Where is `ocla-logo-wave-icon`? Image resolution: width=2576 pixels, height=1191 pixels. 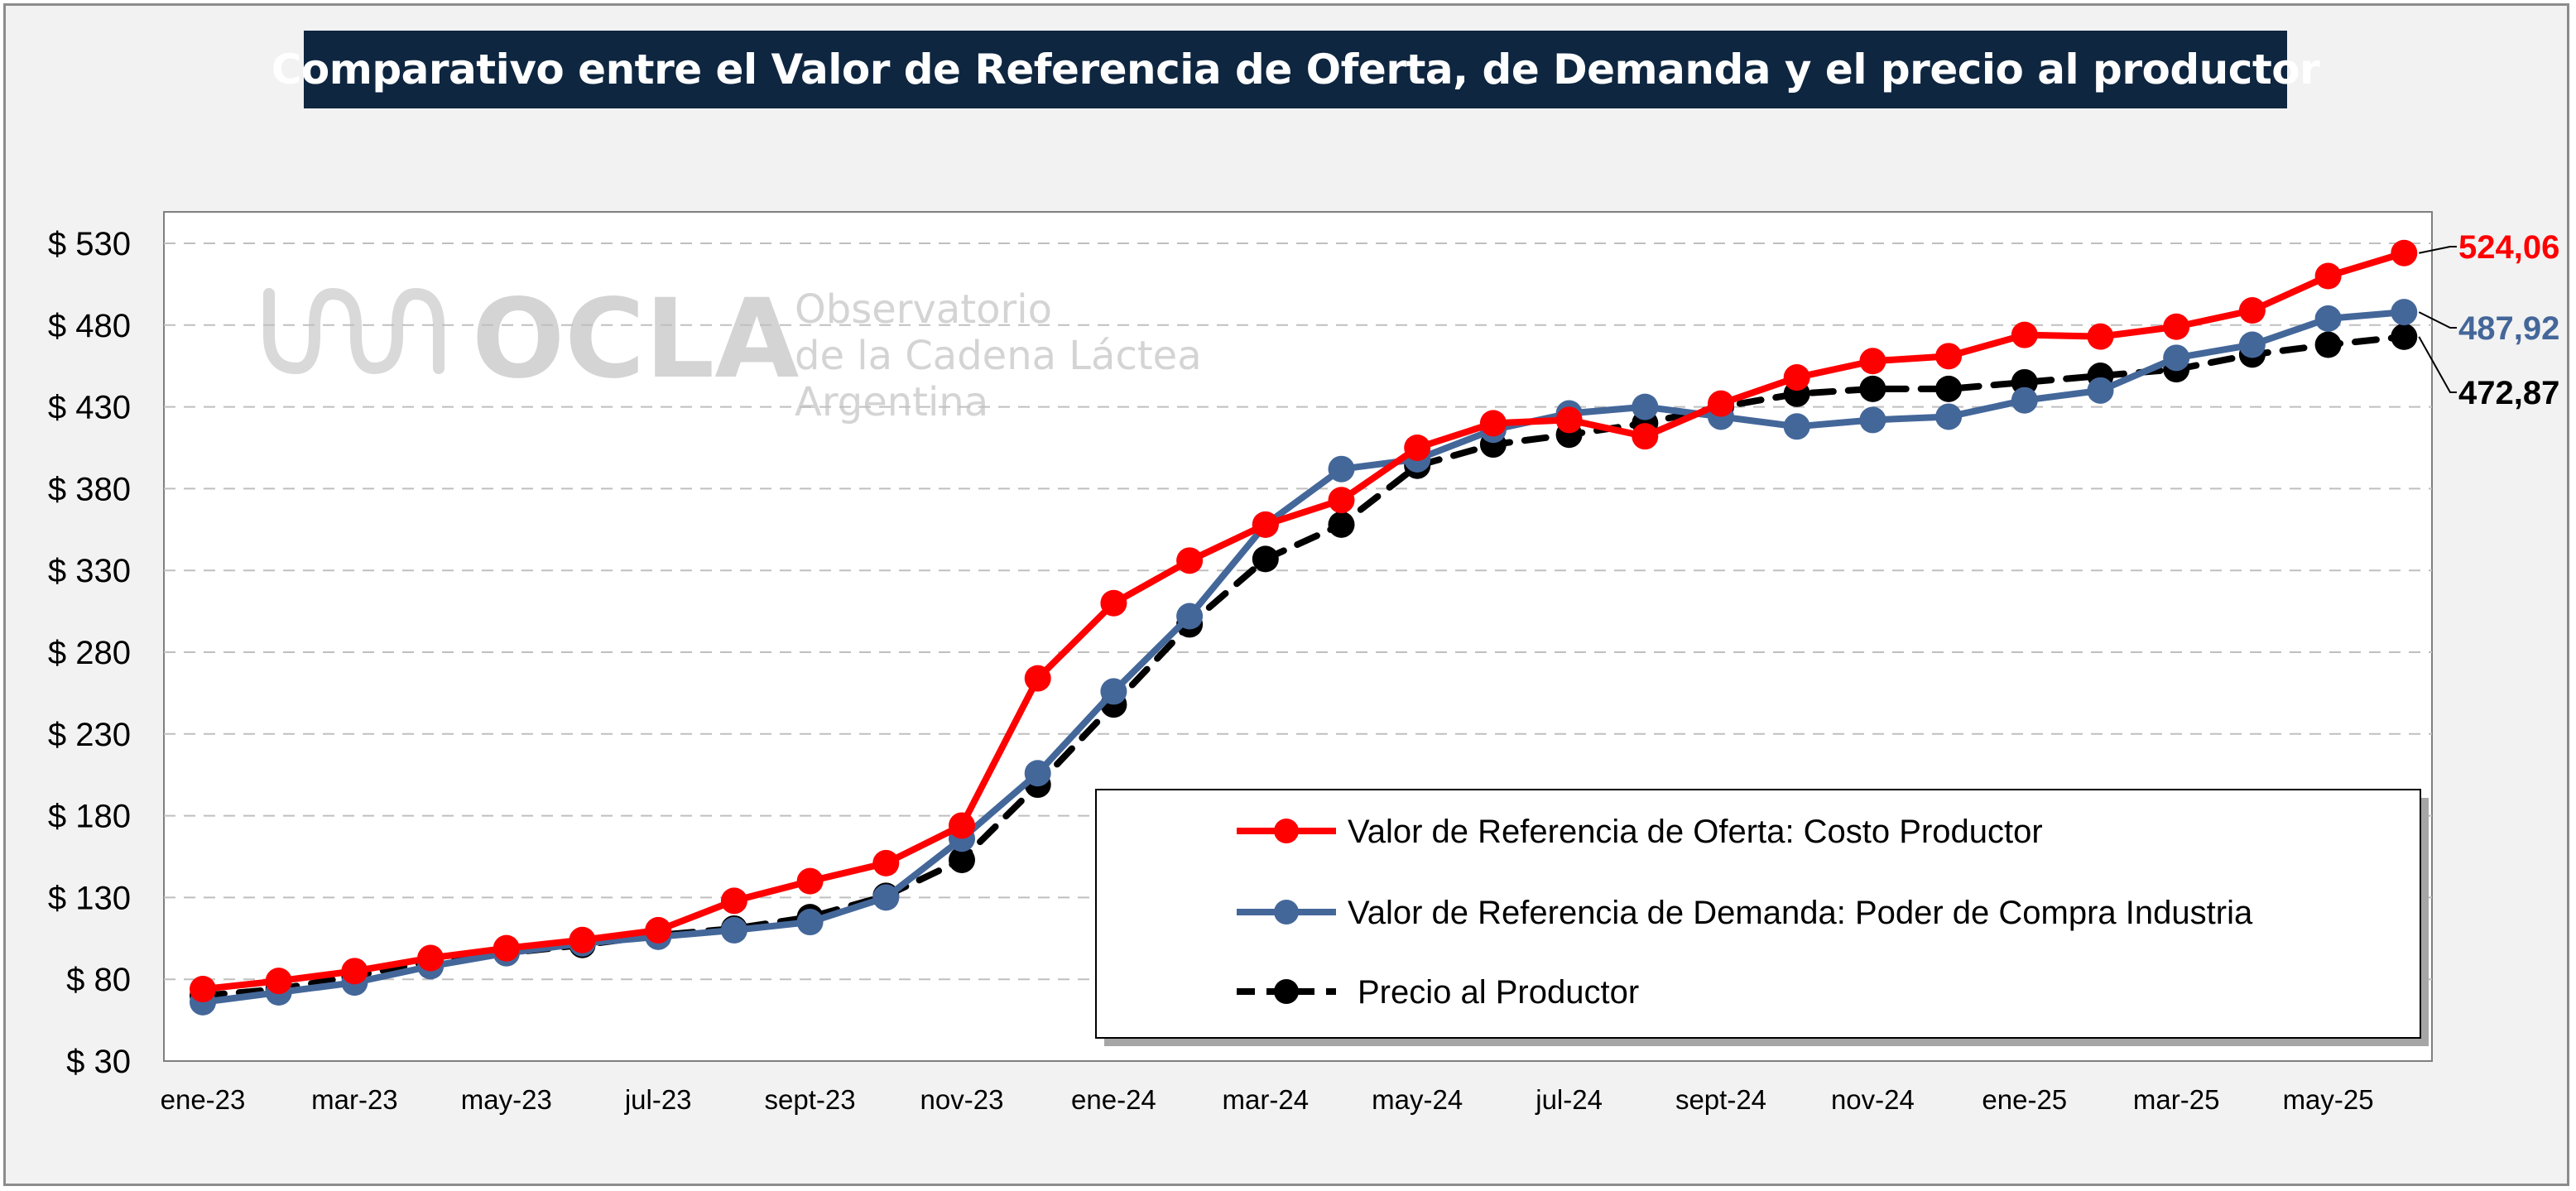
ocla-logo-wave-icon is located at coordinates (354, 331).